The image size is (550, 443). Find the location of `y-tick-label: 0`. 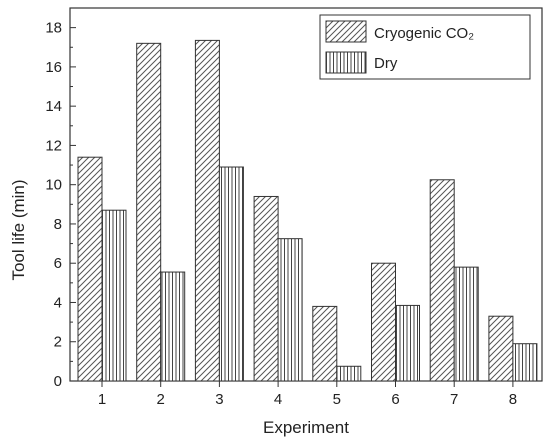

y-tick-label: 0 is located at coordinates (58, 381).